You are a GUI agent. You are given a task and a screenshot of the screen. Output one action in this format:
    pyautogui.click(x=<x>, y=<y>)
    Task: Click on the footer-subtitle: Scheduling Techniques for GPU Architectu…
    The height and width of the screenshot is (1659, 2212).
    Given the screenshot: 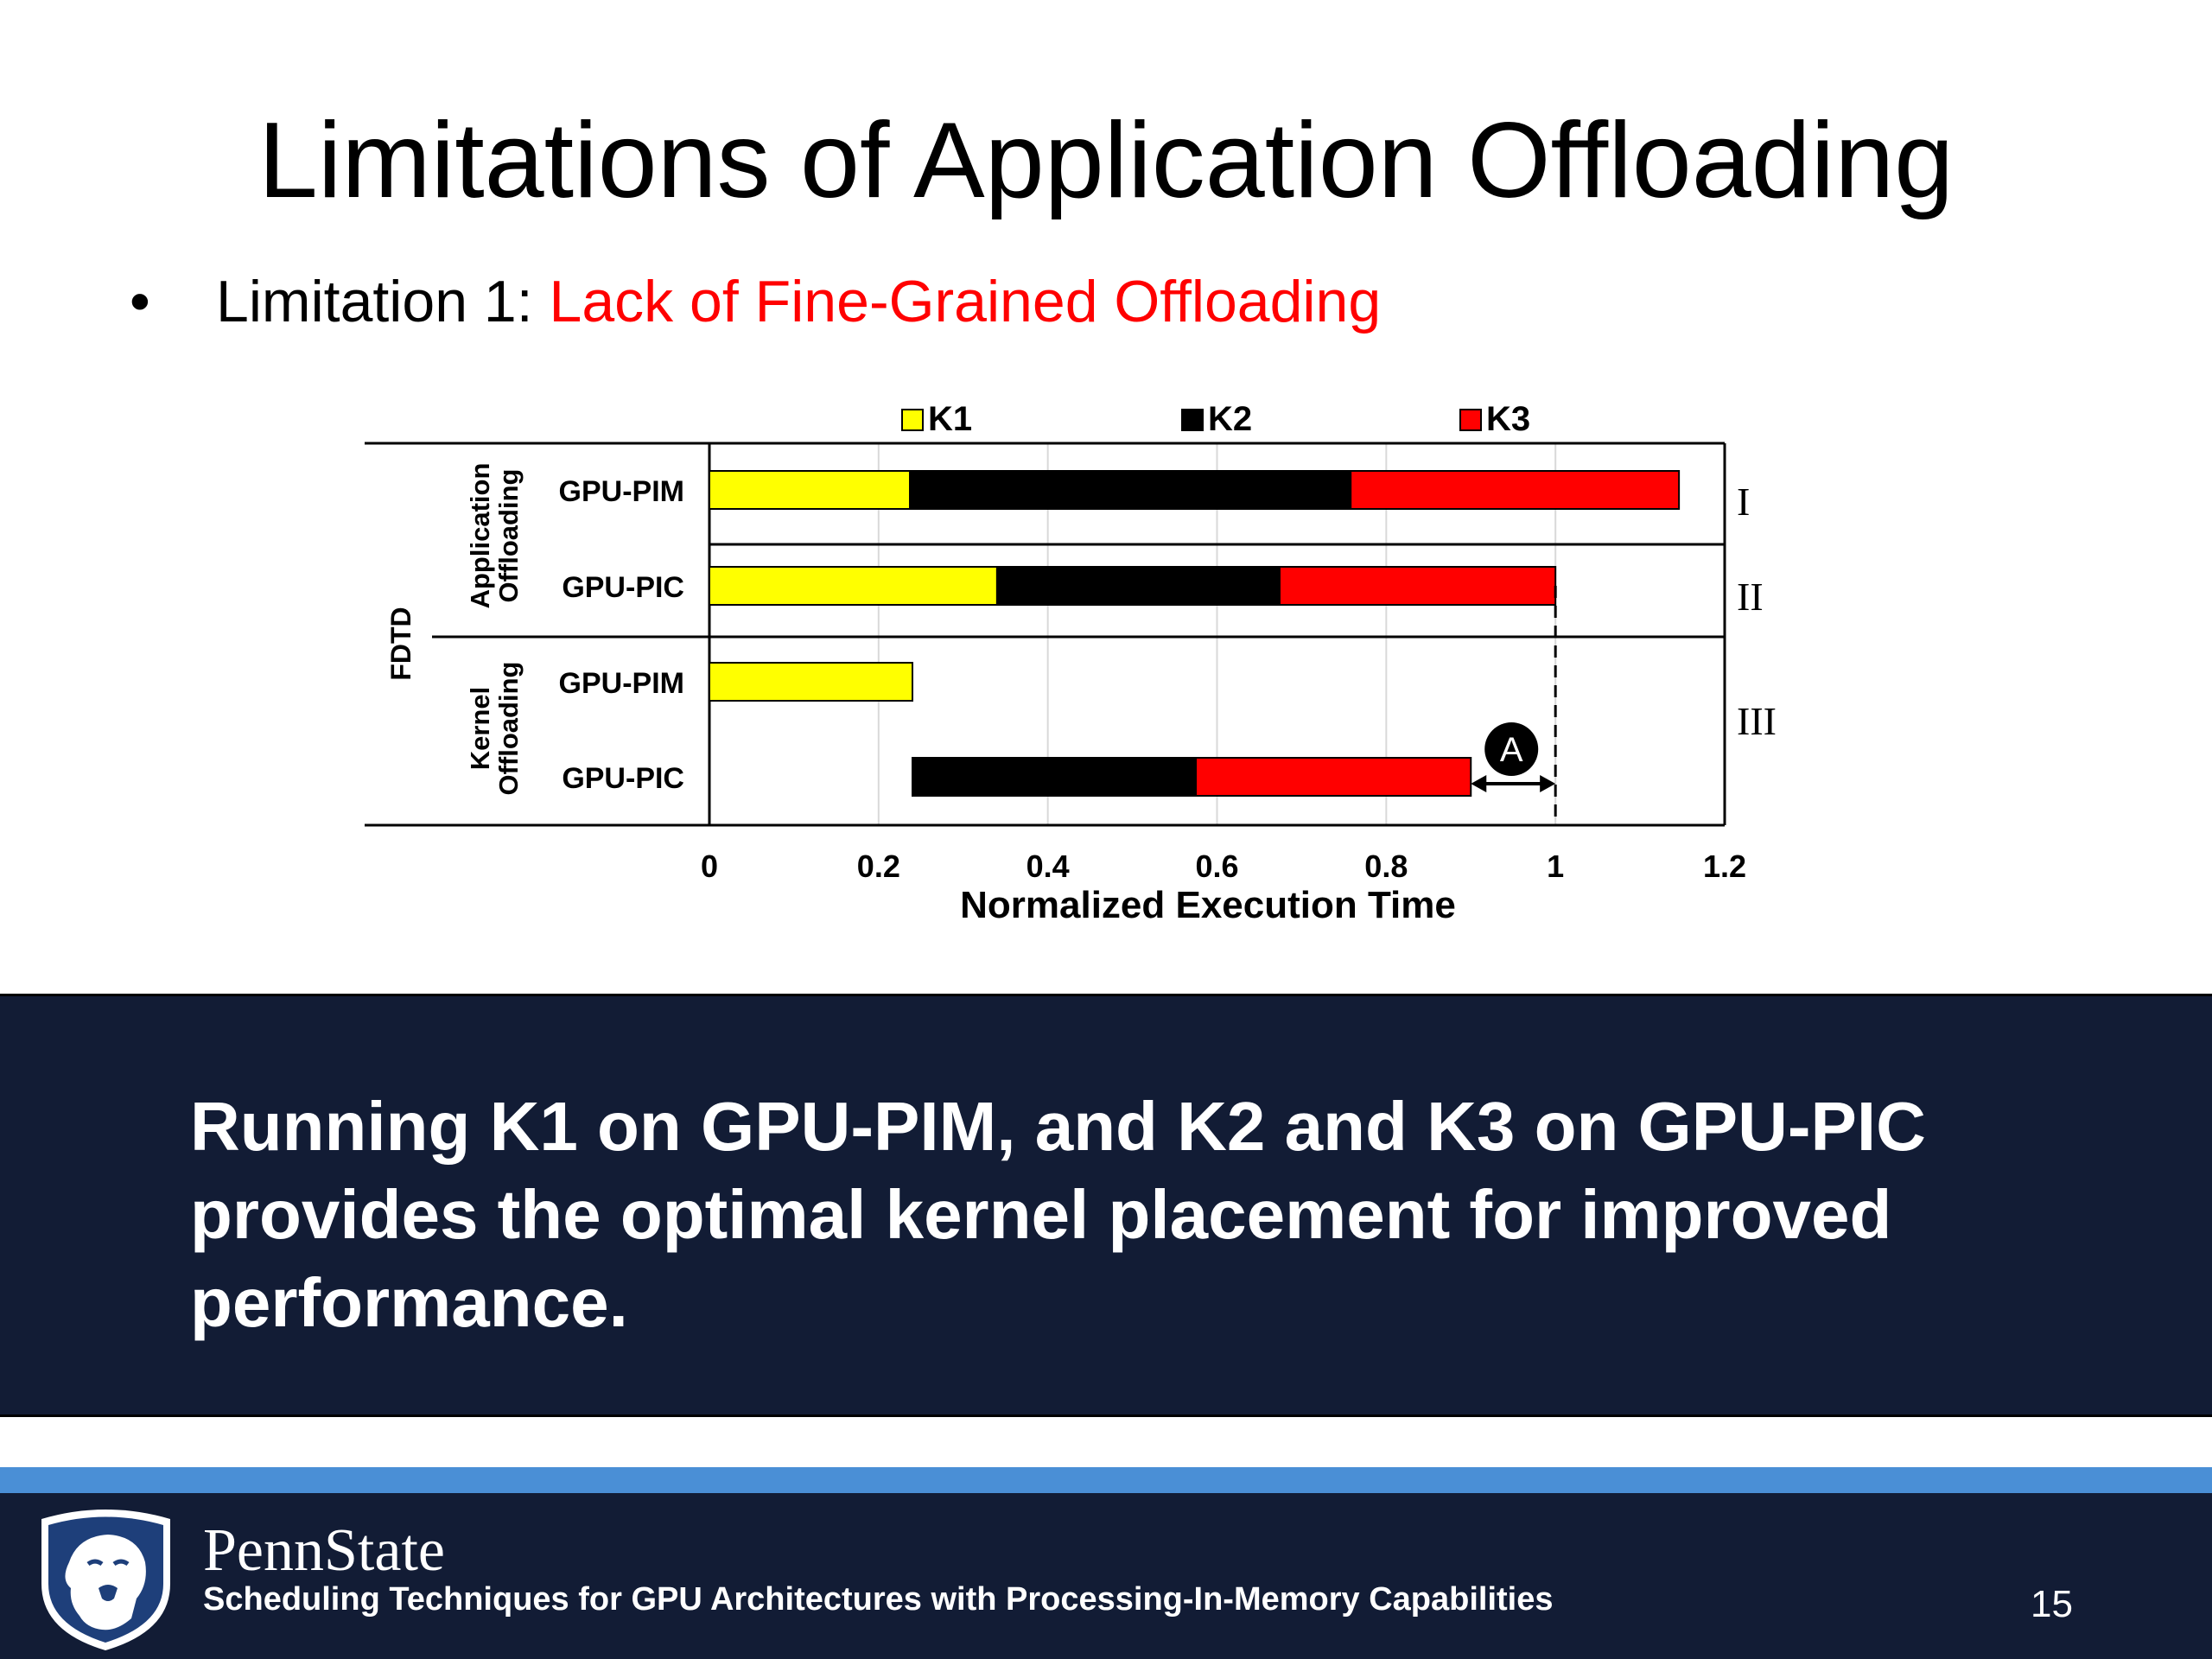 What is the action you would take?
    pyautogui.click(x=878, y=1599)
    